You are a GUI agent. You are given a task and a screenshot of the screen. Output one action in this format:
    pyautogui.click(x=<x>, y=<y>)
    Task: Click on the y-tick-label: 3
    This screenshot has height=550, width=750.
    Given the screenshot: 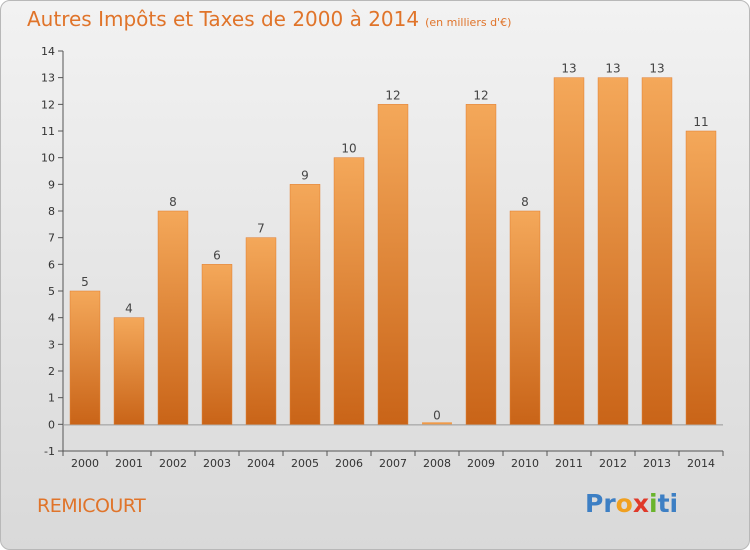 What is the action you would take?
    pyautogui.click(x=51, y=344)
    